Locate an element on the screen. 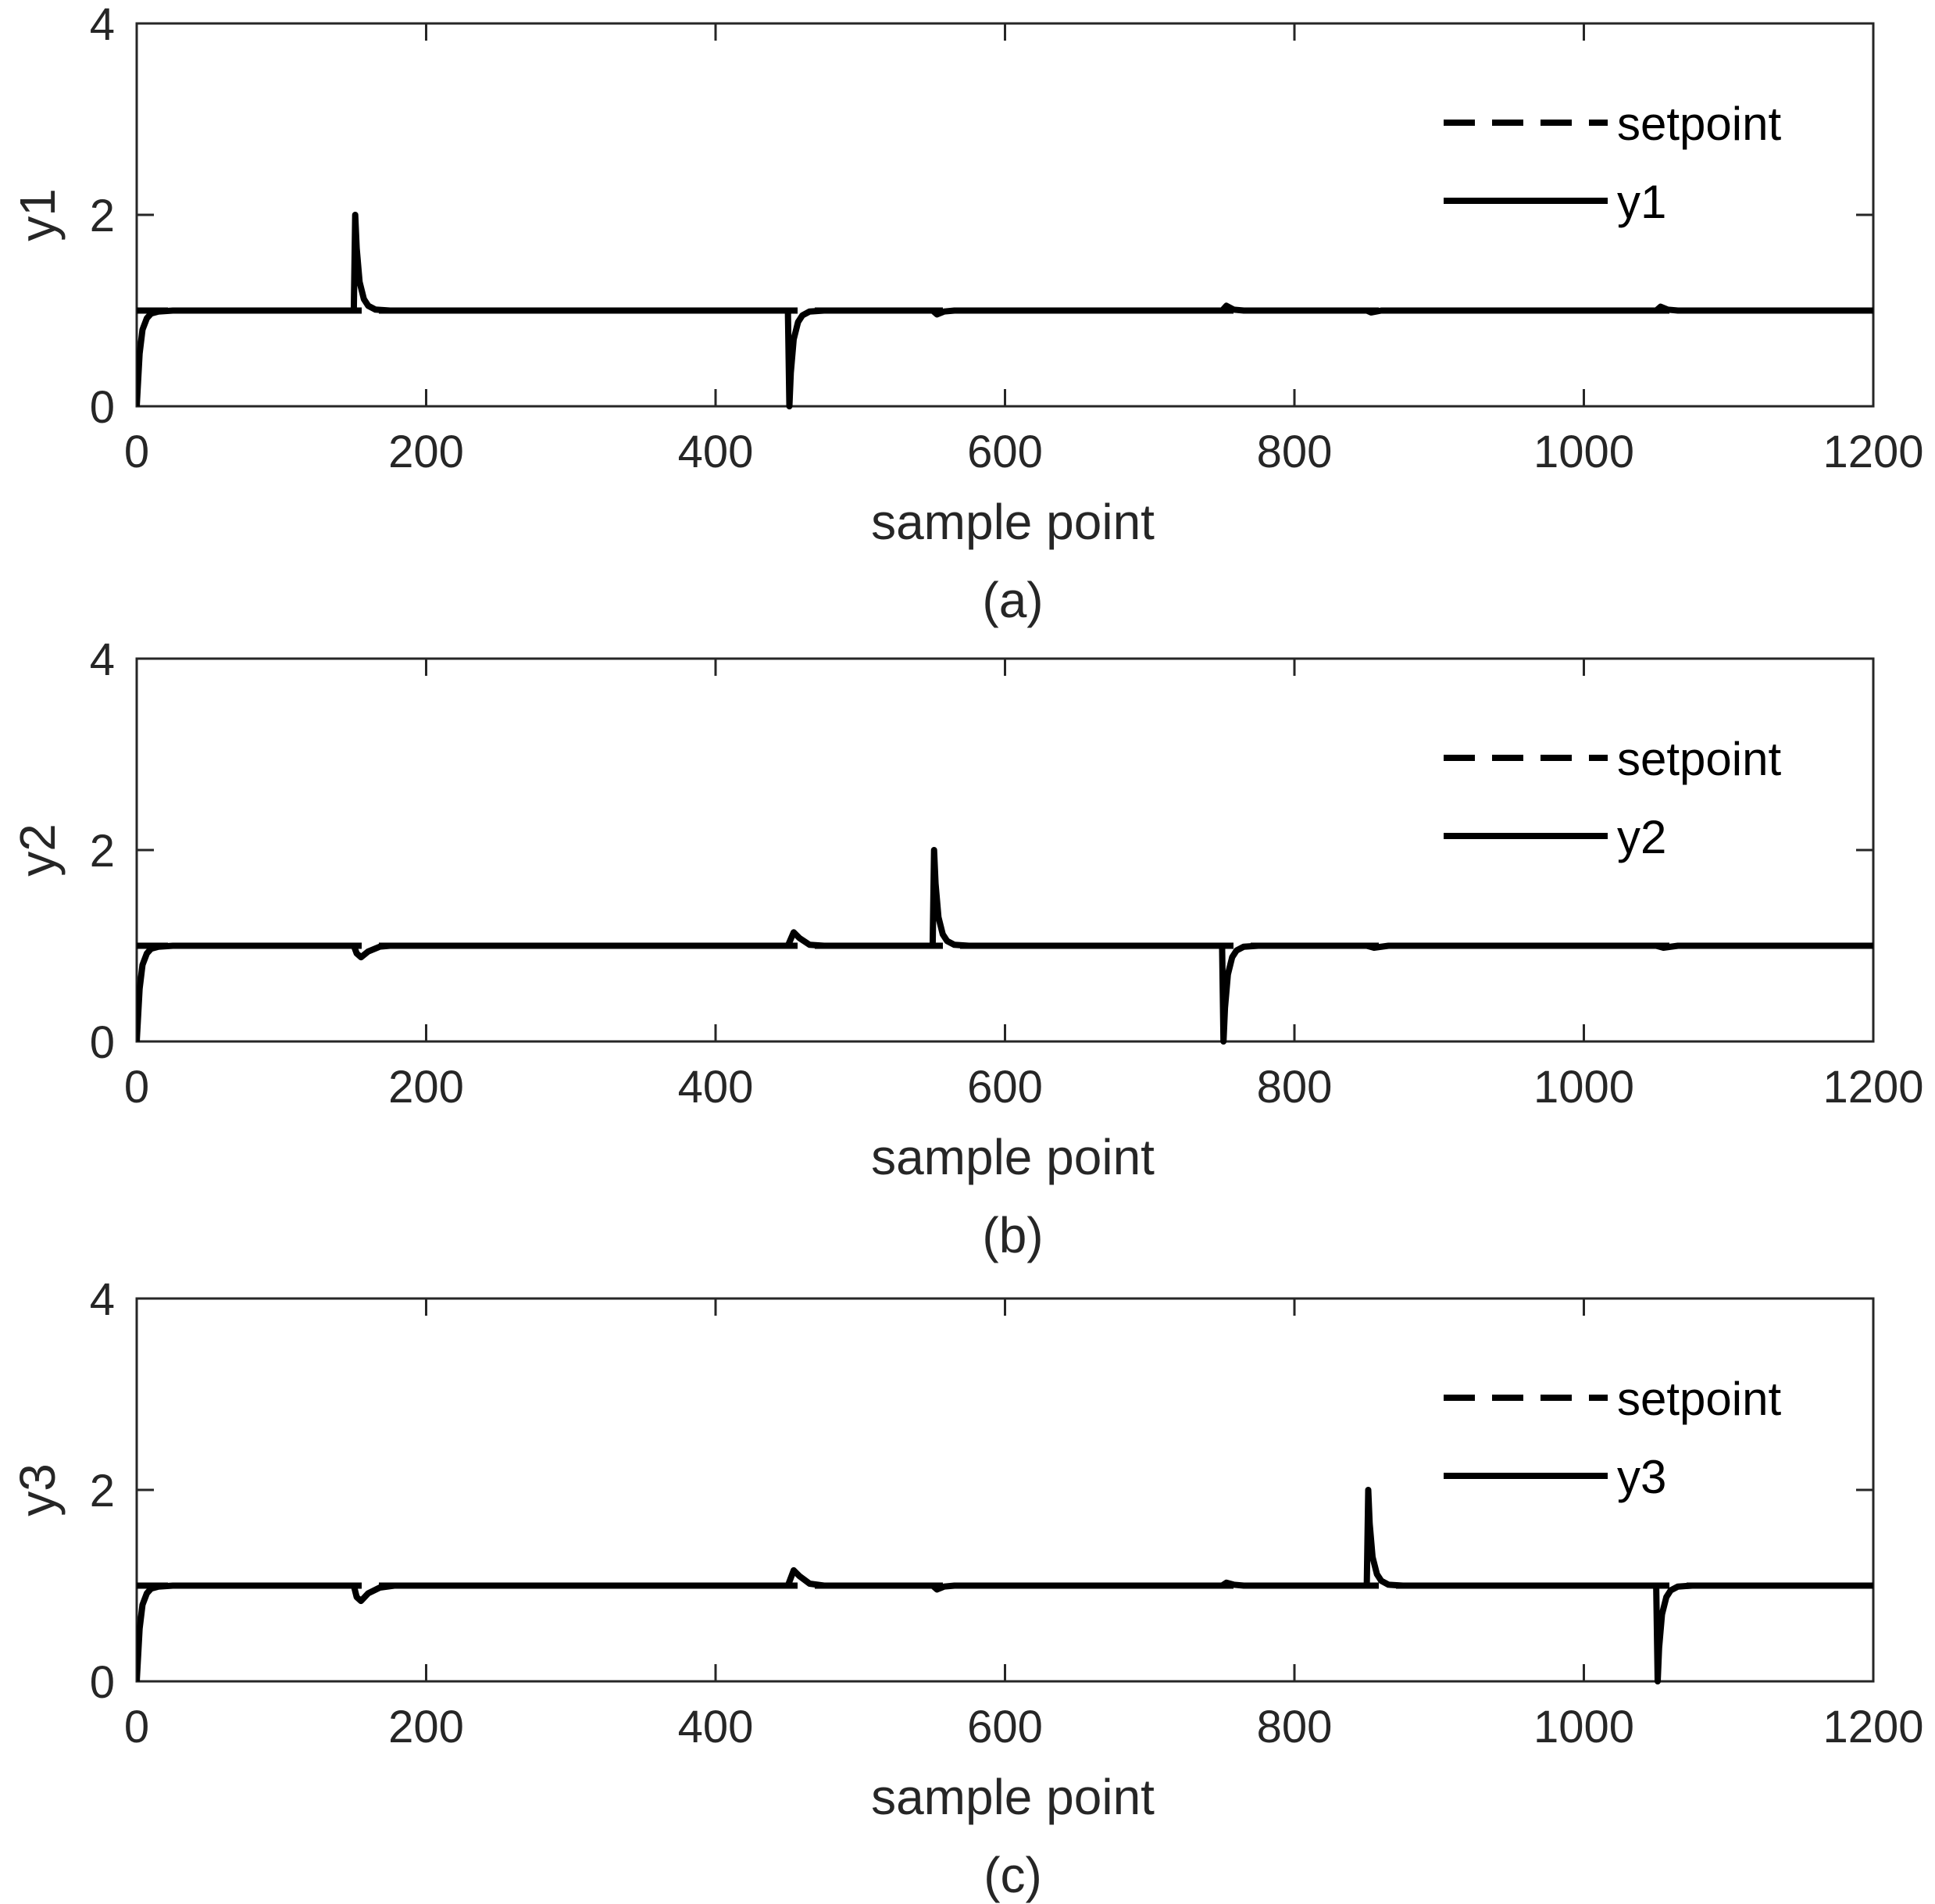 The image size is (1935, 1904). panel-caption: (b) is located at coordinates (1012, 1235).